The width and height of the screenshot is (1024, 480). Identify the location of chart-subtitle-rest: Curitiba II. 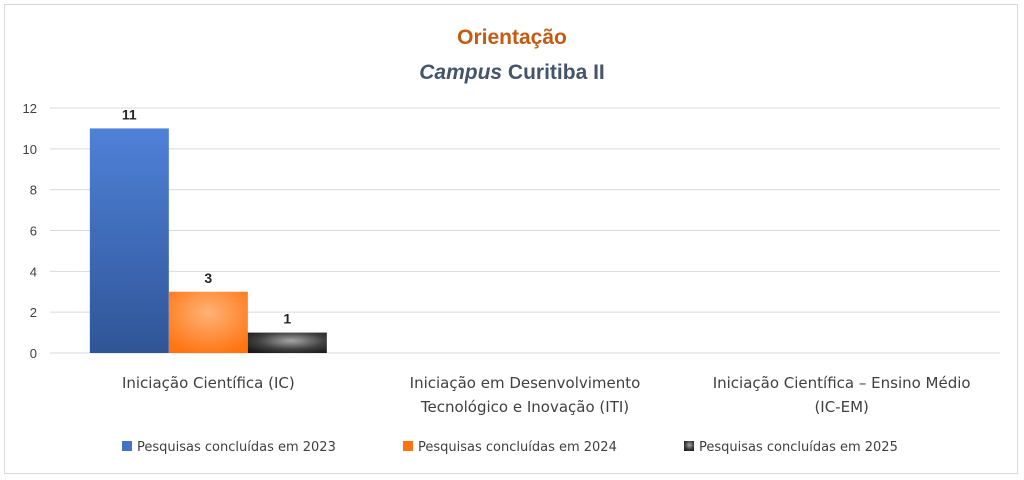
(553, 72).